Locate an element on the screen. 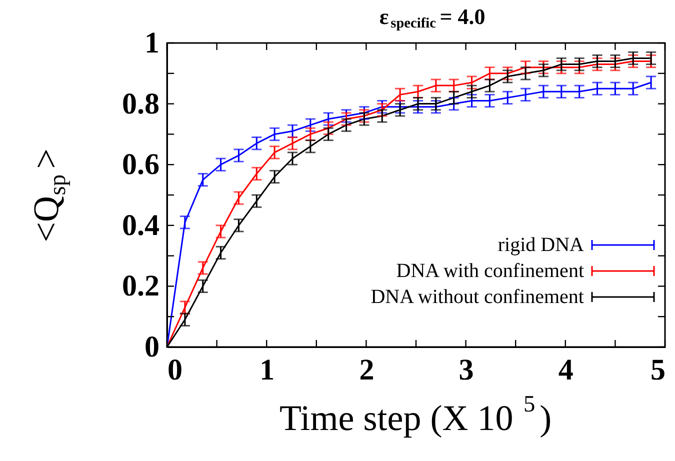 The width and height of the screenshot is (675, 461). x-tick-label: 0 is located at coordinates (175, 370).